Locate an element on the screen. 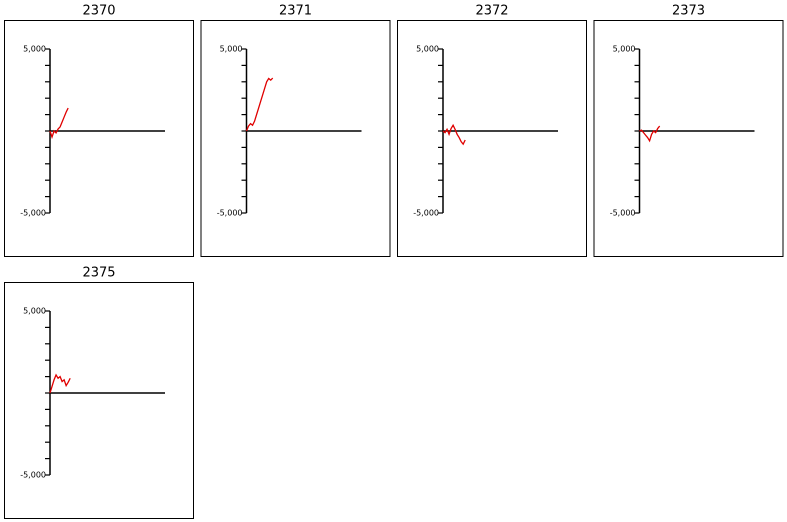  panel-title: 2375 is located at coordinates (98, 273).